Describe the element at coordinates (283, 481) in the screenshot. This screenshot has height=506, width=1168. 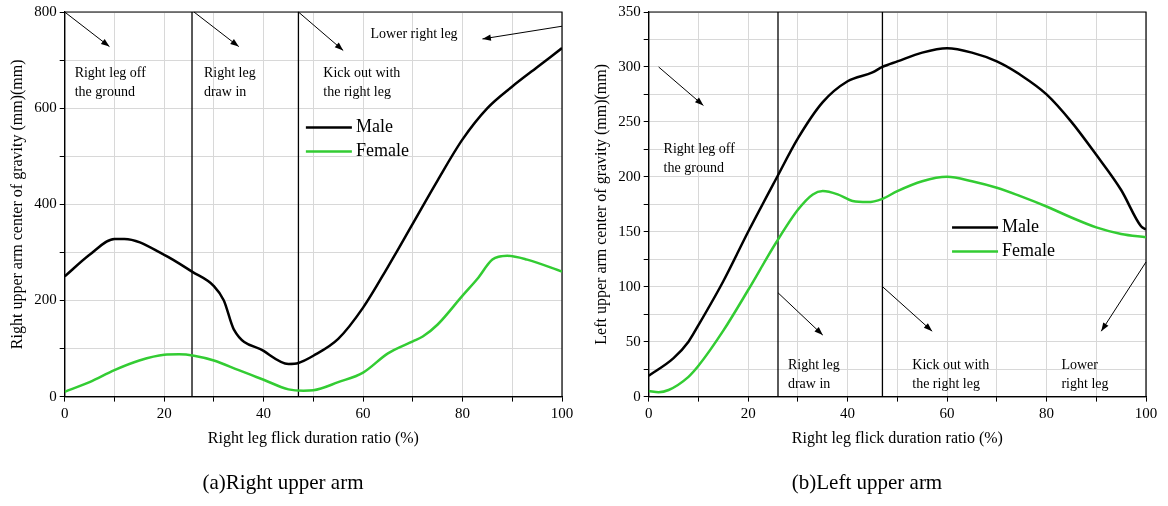
I see `text: (a)Right upper arm` at that location.